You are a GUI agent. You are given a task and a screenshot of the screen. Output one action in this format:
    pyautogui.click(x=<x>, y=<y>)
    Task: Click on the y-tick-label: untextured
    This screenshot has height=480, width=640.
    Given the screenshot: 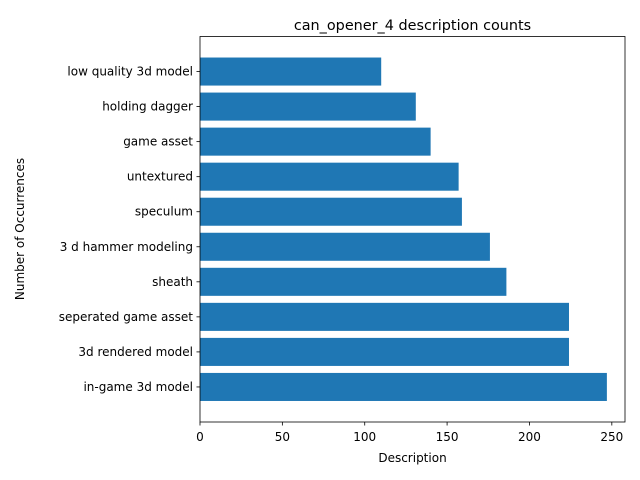 What is the action you would take?
    pyautogui.click(x=160, y=177)
    